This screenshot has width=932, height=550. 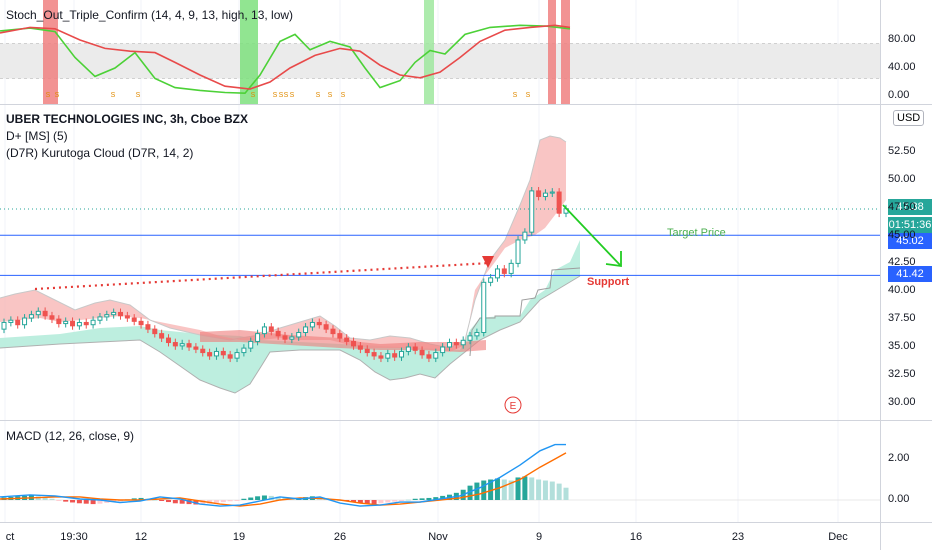 What do you see at coordinates (127, 119) in the screenshot?
I see `symbol-title: UBER TECHNOLOGIES INC, 3h, Cboe BZX` at bounding box center [127, 119].